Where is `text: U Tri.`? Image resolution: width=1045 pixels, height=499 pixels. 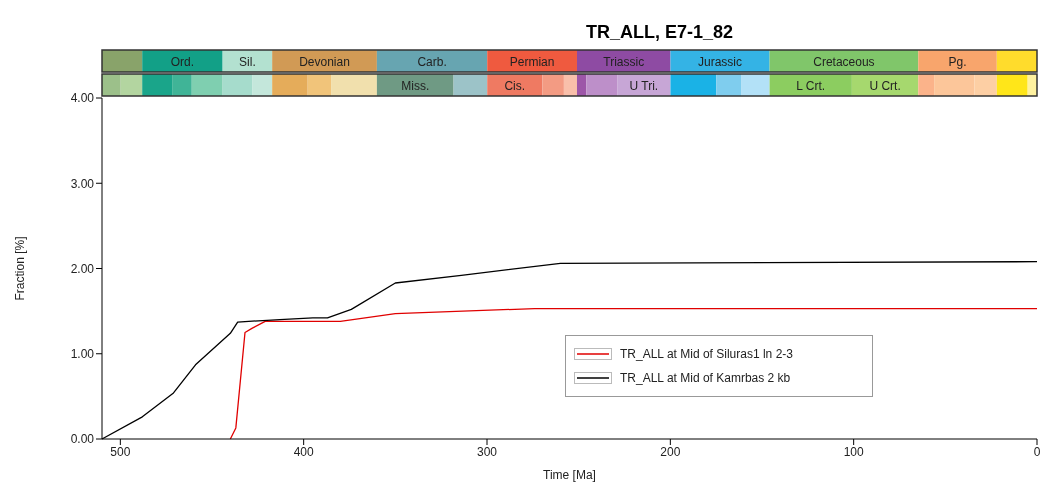
text: U Tri. is located at coordinates (644, 86).